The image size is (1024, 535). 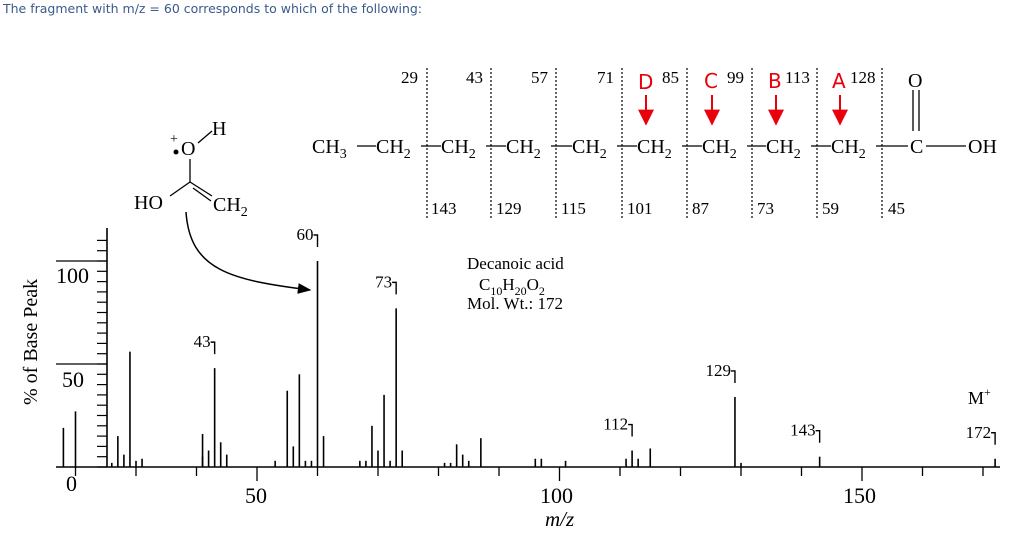 What do you see at coordinates (305, 234) in the screenshot?
I see `peak-label: 60` at bounding box center [305, 234].